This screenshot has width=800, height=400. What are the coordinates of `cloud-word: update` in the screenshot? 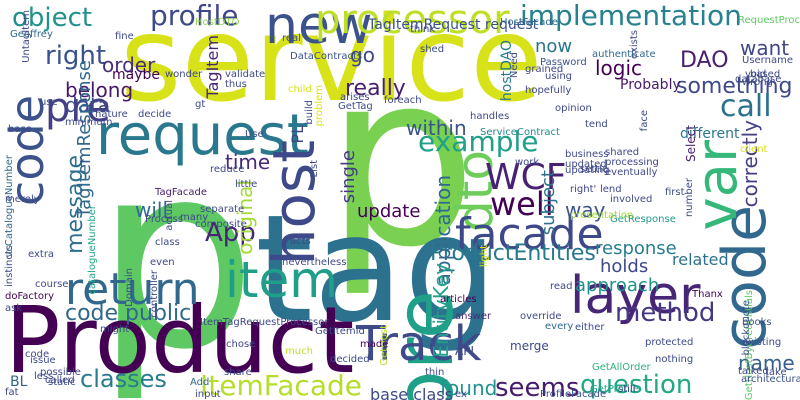 It's located at (389, 211).